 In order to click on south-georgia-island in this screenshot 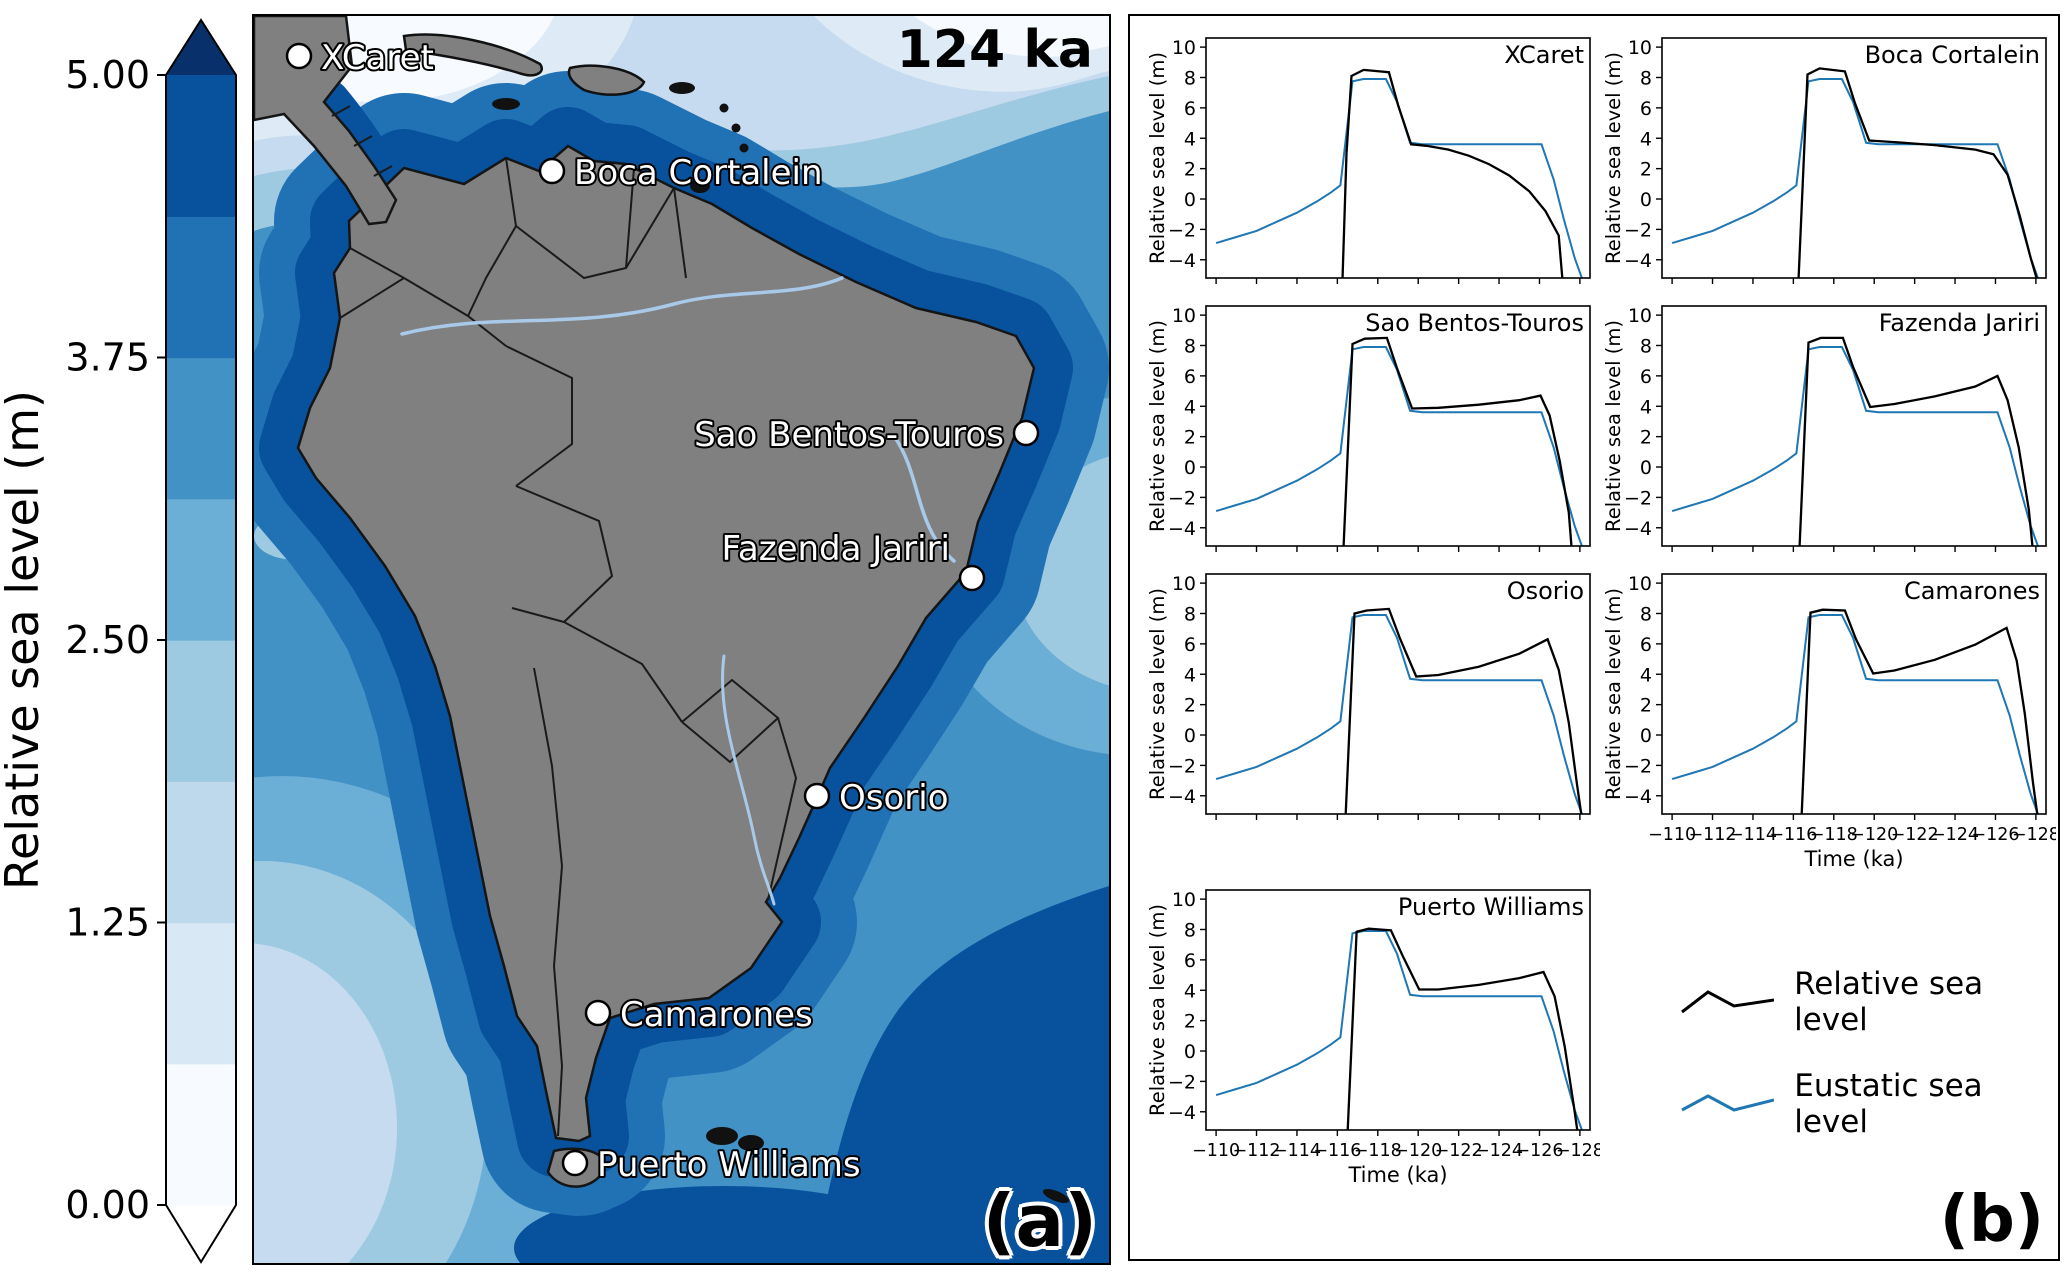, I will do `click(1056, 1196)`.